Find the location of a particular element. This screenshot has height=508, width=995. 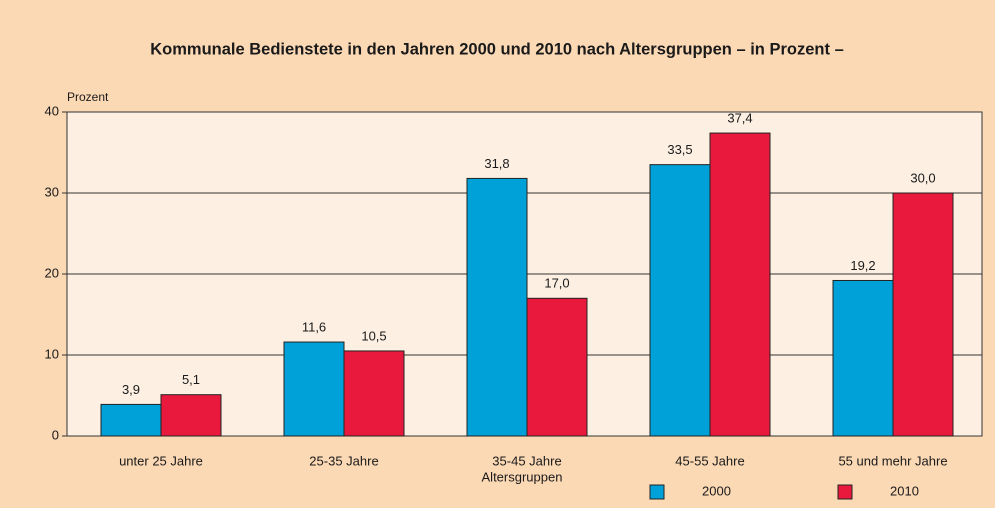

value-label: 3,9 is located at coordinates (131, 389).